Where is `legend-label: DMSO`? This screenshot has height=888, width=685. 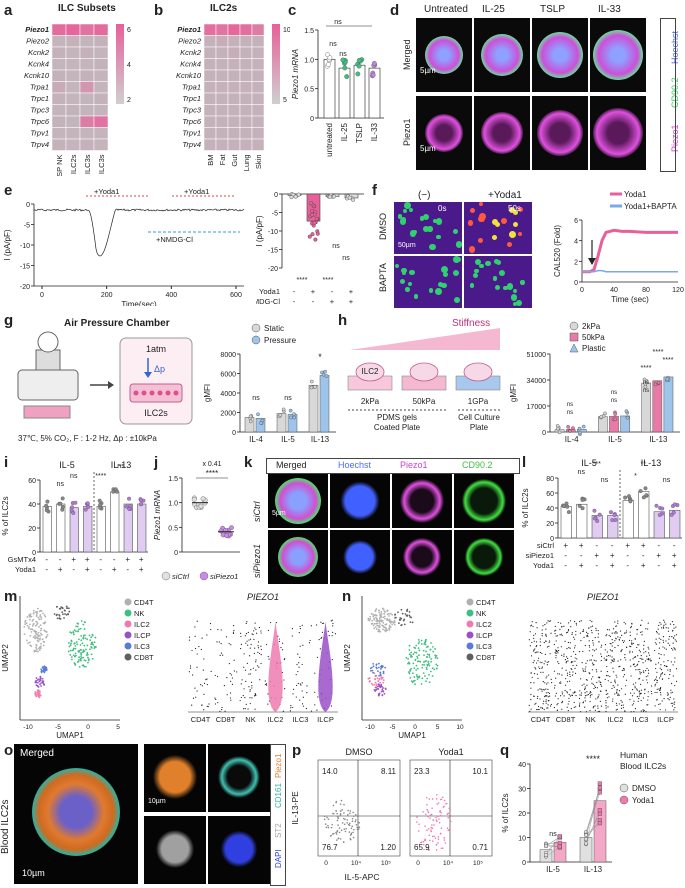 legend-label: DMSO is located at coordinates (644, 788).